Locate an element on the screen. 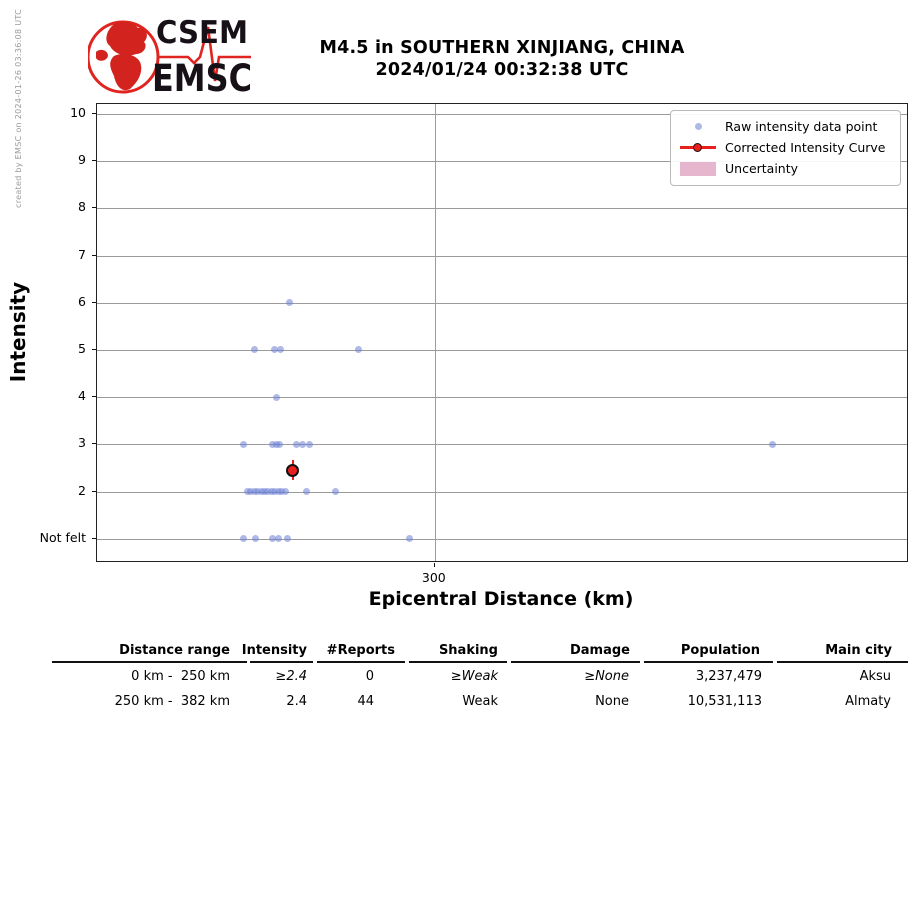 The height and width of the screenshot is (905, 915). table-cell: 0 km - 250 km is located at coordinates (180, 676).